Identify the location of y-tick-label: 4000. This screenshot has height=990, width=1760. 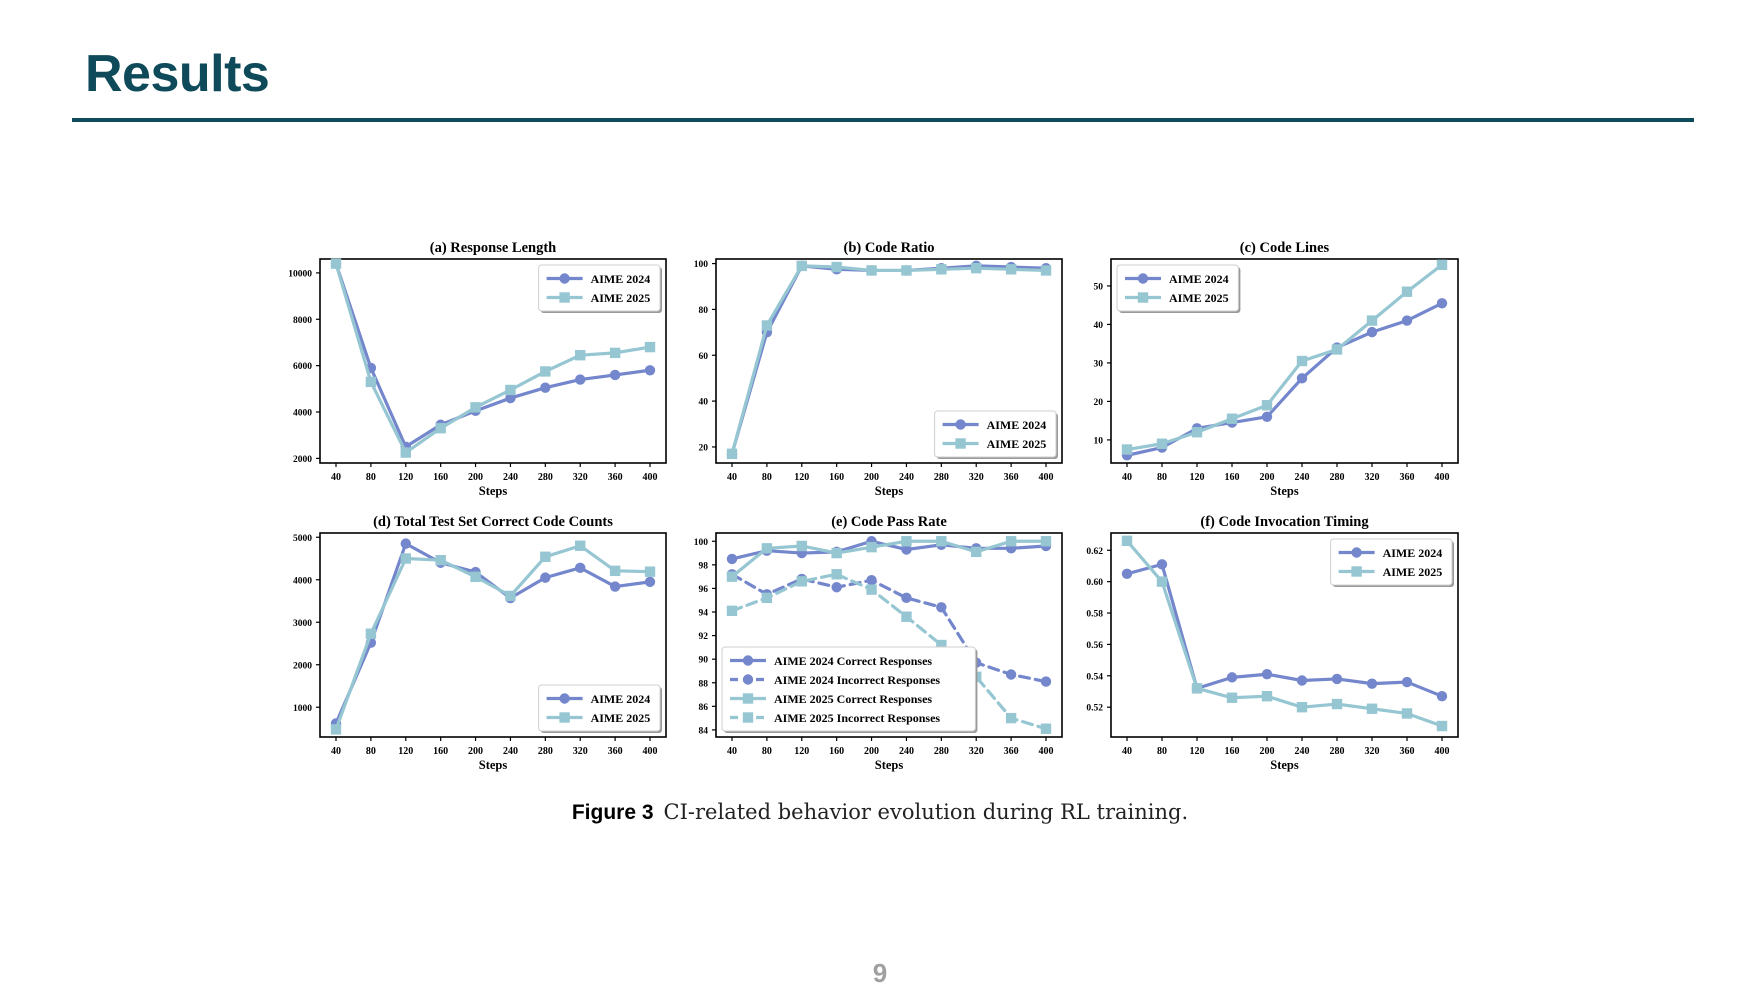
(302, 414).